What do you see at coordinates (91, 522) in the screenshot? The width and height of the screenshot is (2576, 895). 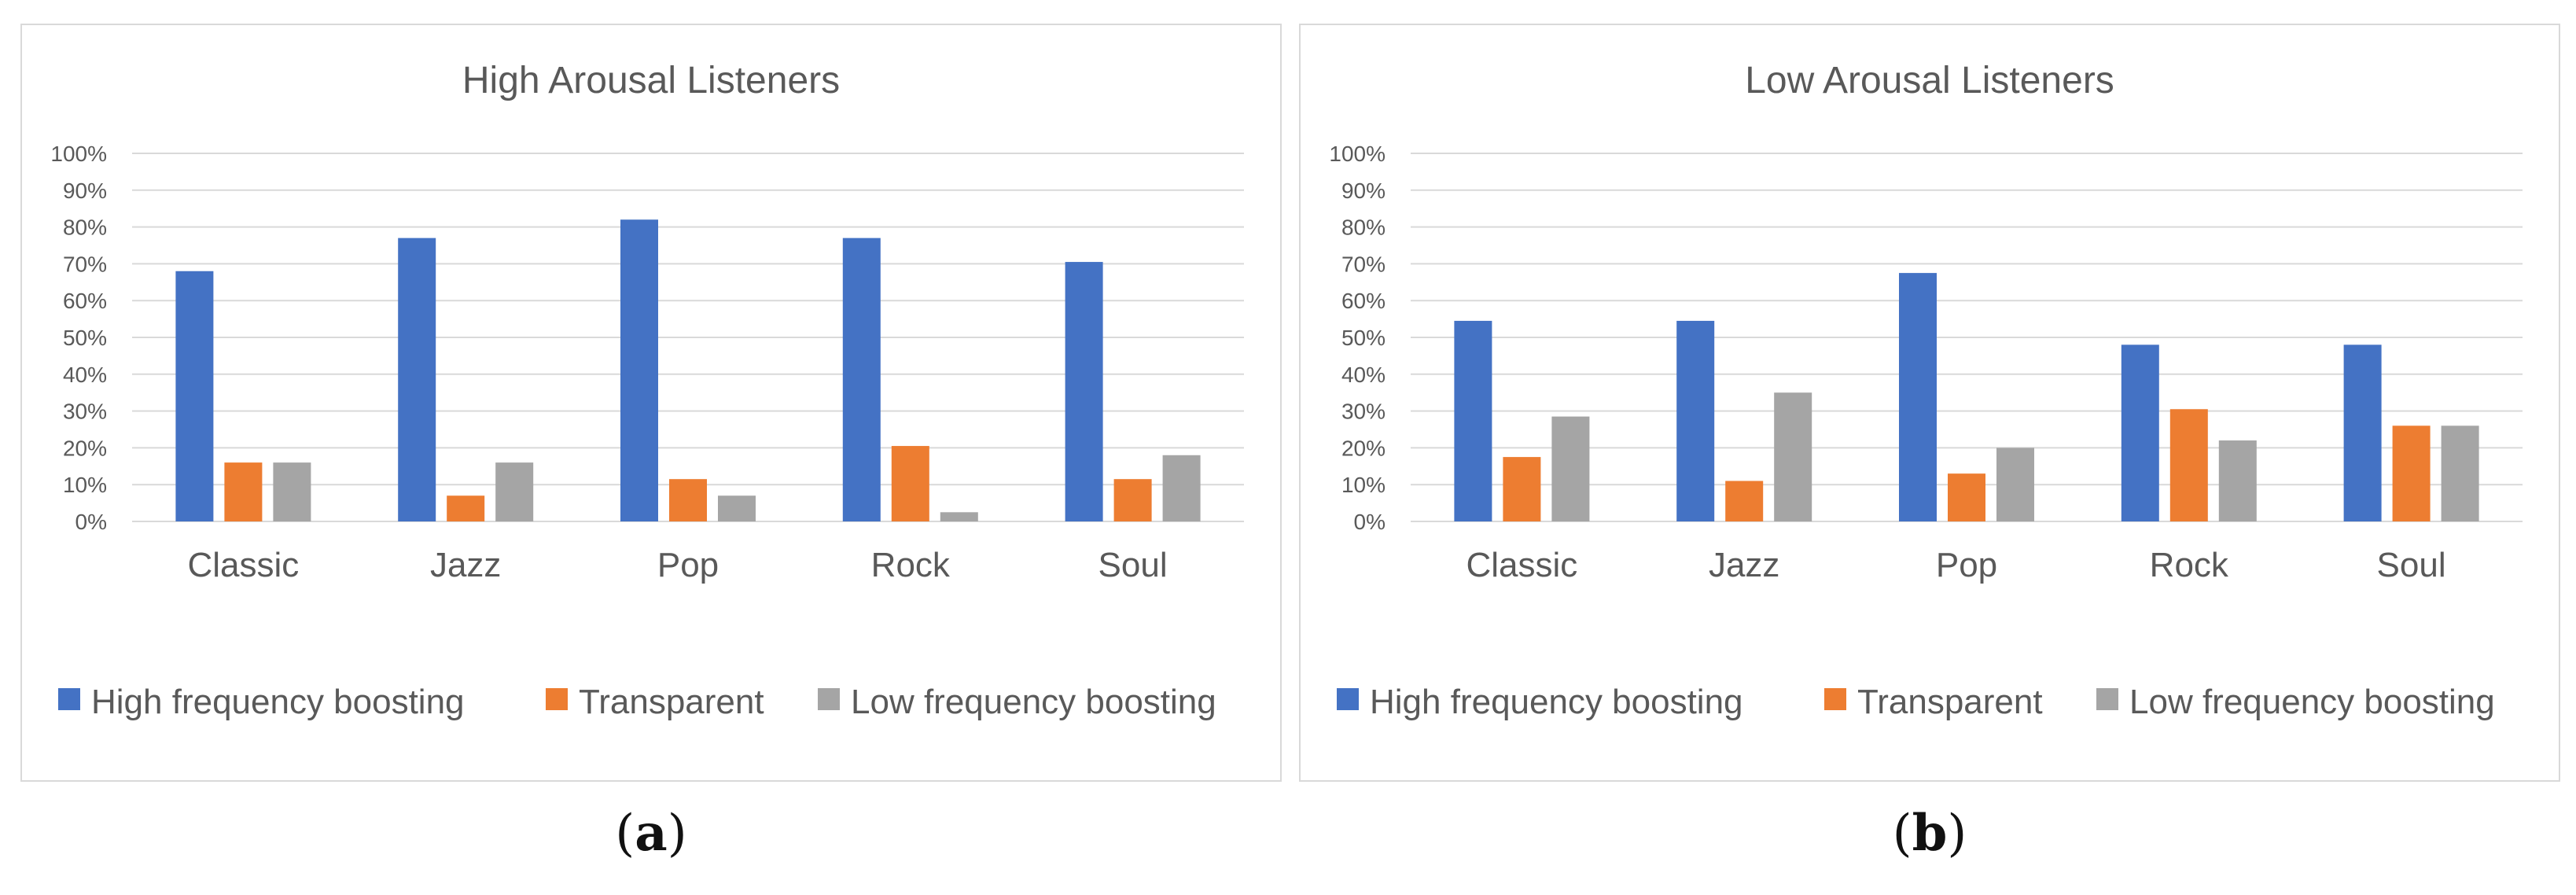 I see `chart-a-ytick-label: 0%` at bounding box center [91, 522].